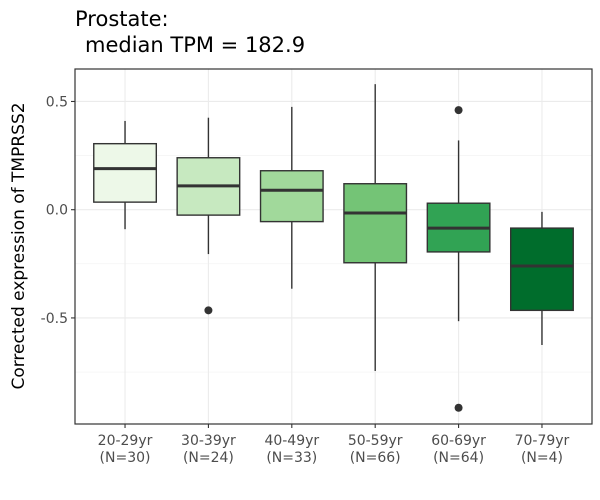  I want to click on box-70-79yr, so click(541, 278).